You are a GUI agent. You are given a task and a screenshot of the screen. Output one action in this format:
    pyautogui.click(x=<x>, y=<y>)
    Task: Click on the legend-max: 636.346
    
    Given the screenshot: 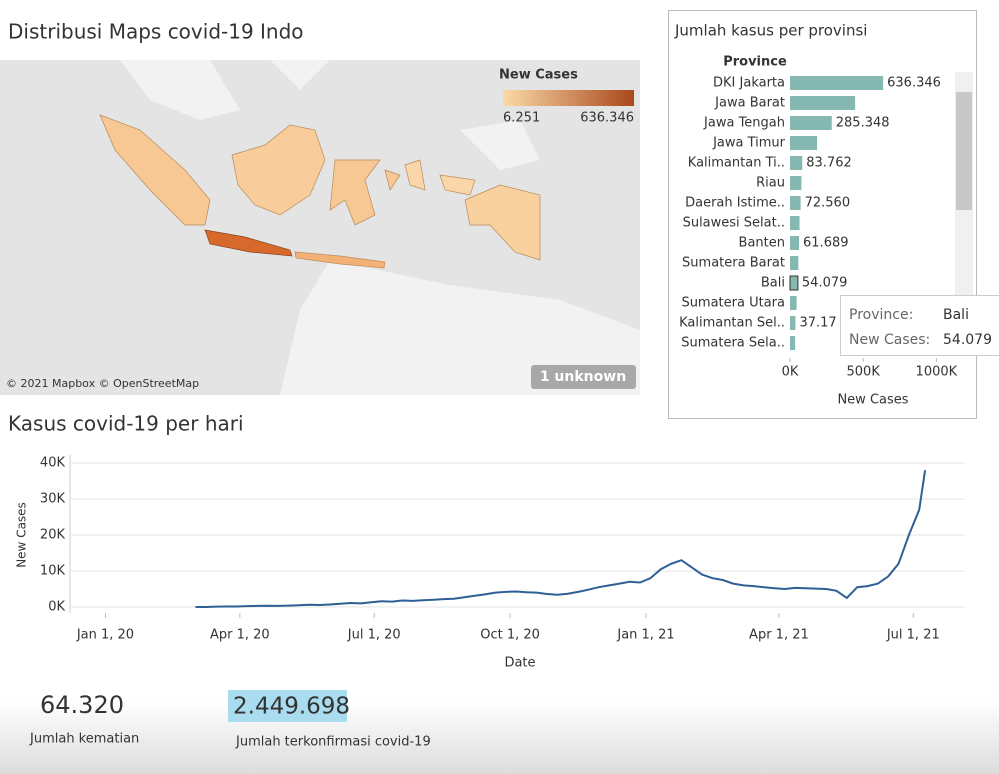 What is the action you would take?
    pyautogui.click(x=607, y=118)
    